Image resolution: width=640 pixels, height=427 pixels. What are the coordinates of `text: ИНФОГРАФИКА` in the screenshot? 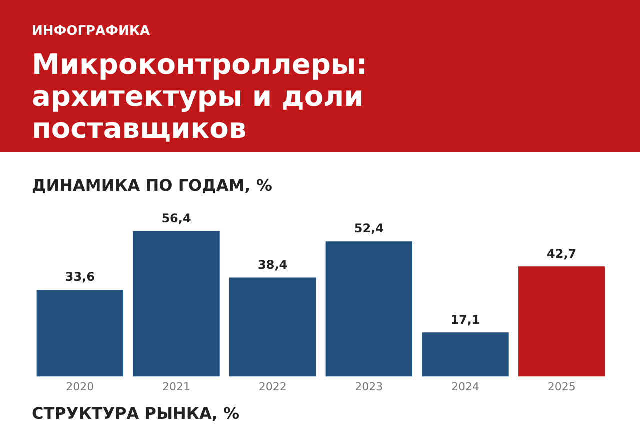 It's located at (92, 31).